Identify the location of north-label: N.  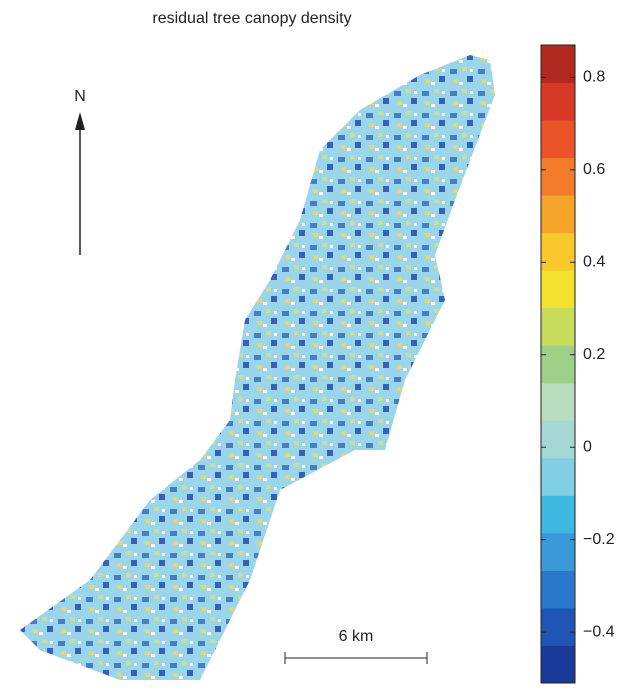
(80, 96).